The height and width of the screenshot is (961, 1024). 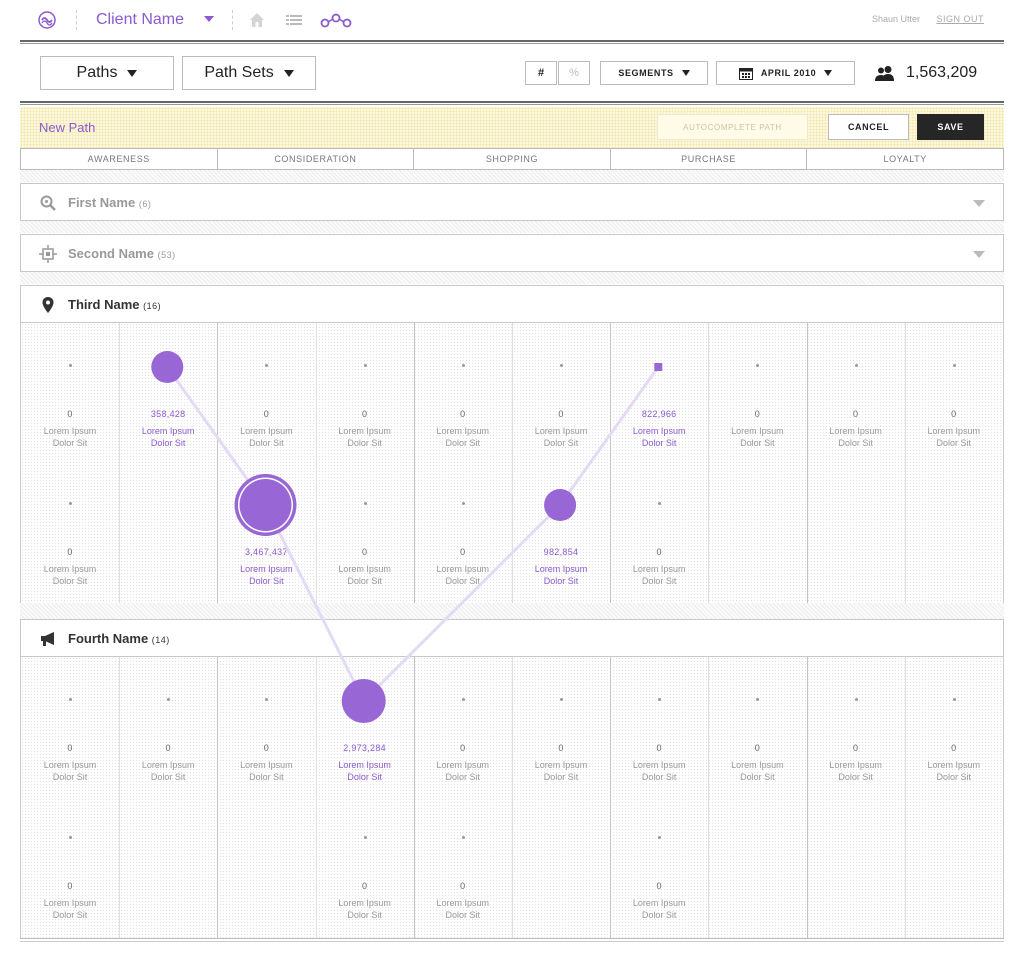 I want to click on section-count: (16), so click(x=152, y=306).